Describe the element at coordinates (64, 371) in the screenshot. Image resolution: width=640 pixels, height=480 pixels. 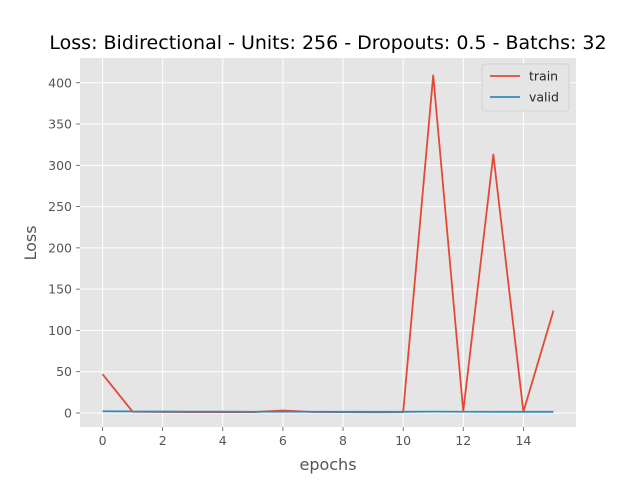
I see `y-tick-label: 50` at that location.